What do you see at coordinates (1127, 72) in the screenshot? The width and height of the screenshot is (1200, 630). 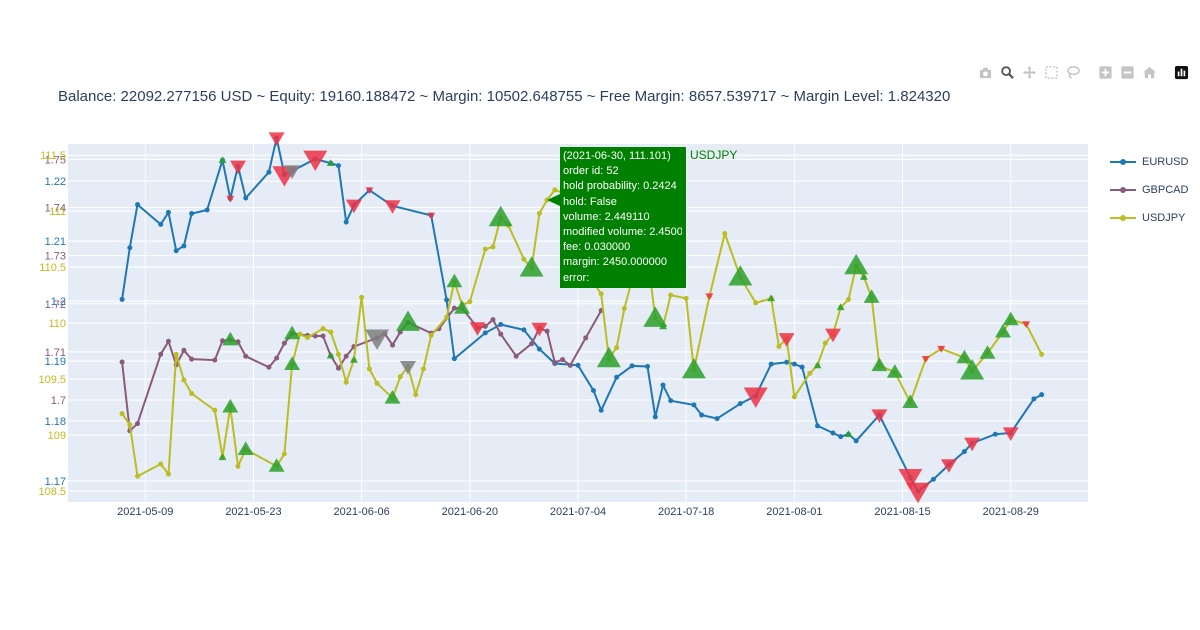 I see `zoom-out-icon` at bounding box center [1127, 72].